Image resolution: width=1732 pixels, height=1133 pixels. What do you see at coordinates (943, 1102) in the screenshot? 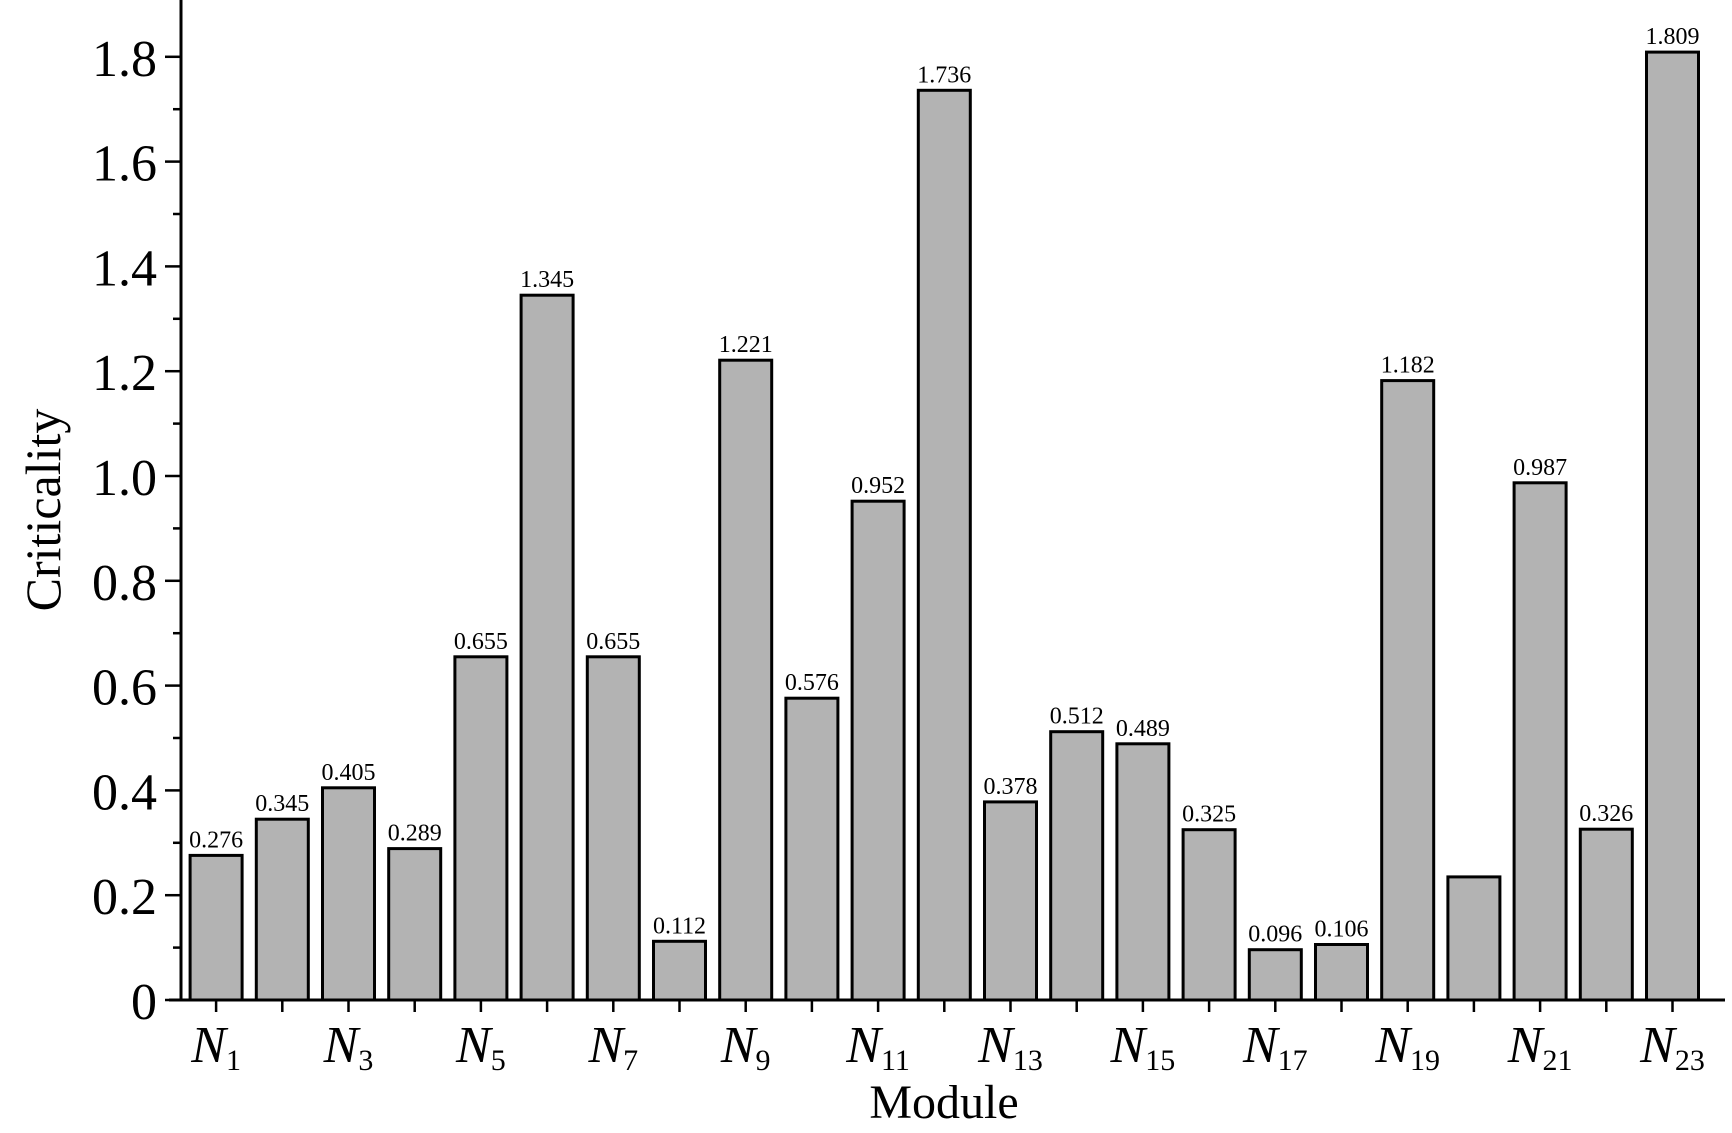
I see `x-axis-title: Module` at bounding box center [943, 1102].